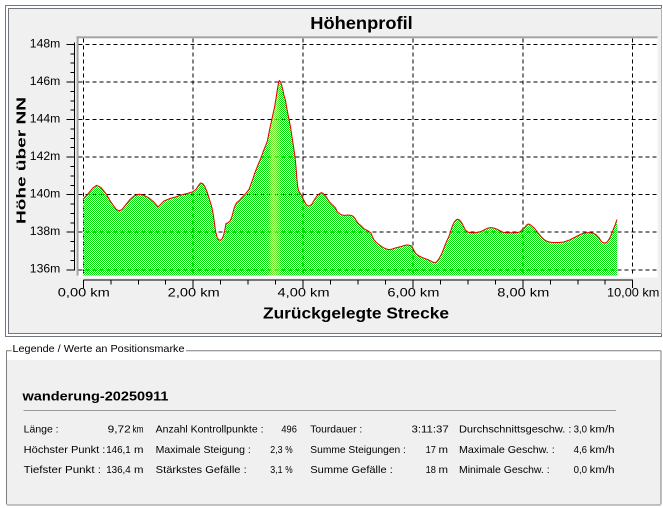  What do you see at coordinates (356, 314) in the screenshot?
I see `svg-text: Zurückgelegte Strecke` at bounding box center [356, 314].